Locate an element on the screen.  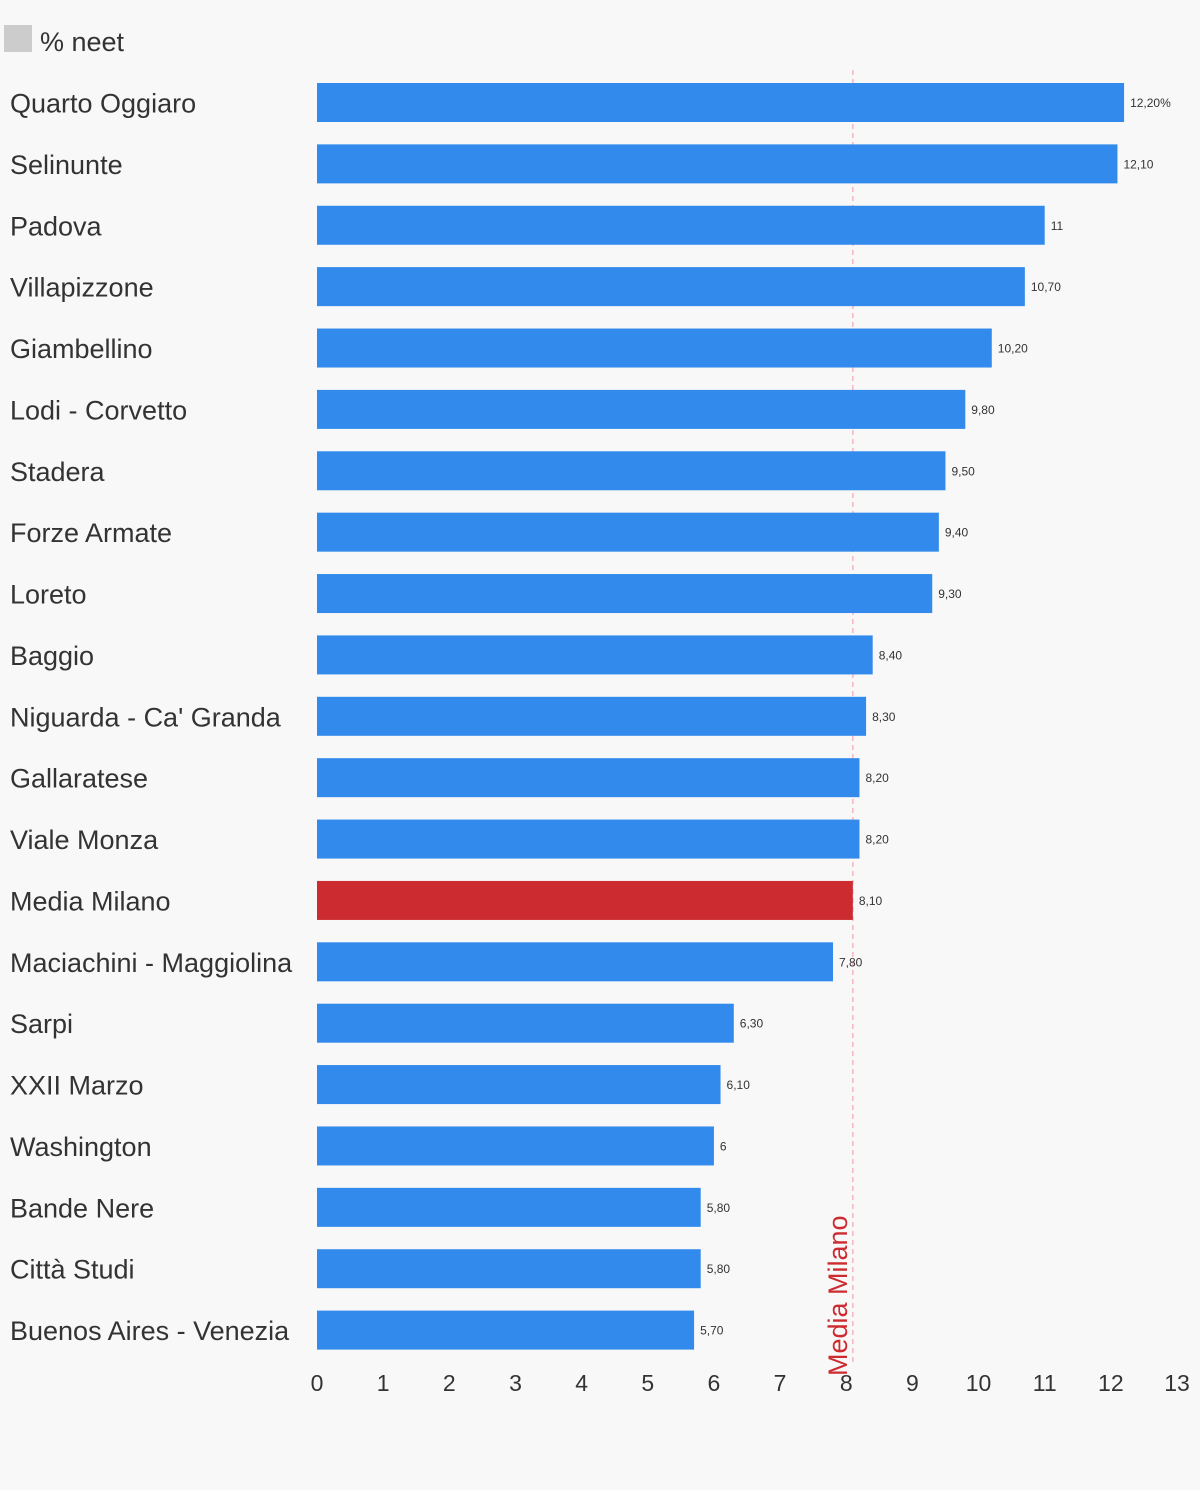
category-label-sarpi: Sarpi is located at coordinates (41, 1024).